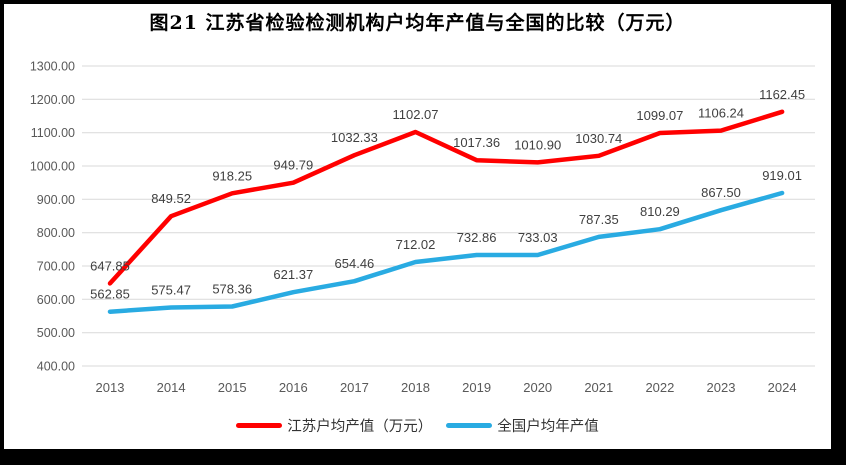  I want to click on data-label: 575.47, so click(171, 290).